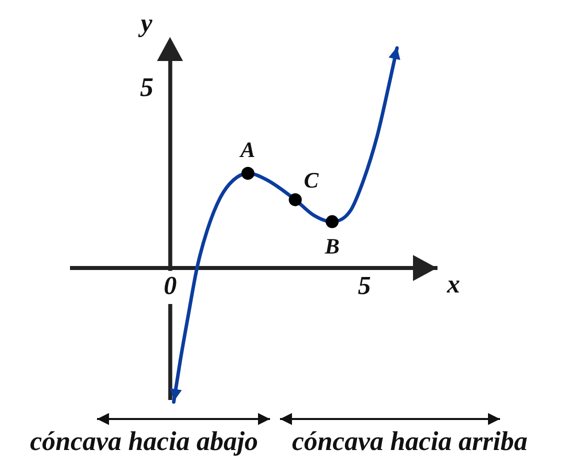  Describe the element at coordinates (410, 441) in the screenshot. I see `text: cóncava hacia arriba` at that location.